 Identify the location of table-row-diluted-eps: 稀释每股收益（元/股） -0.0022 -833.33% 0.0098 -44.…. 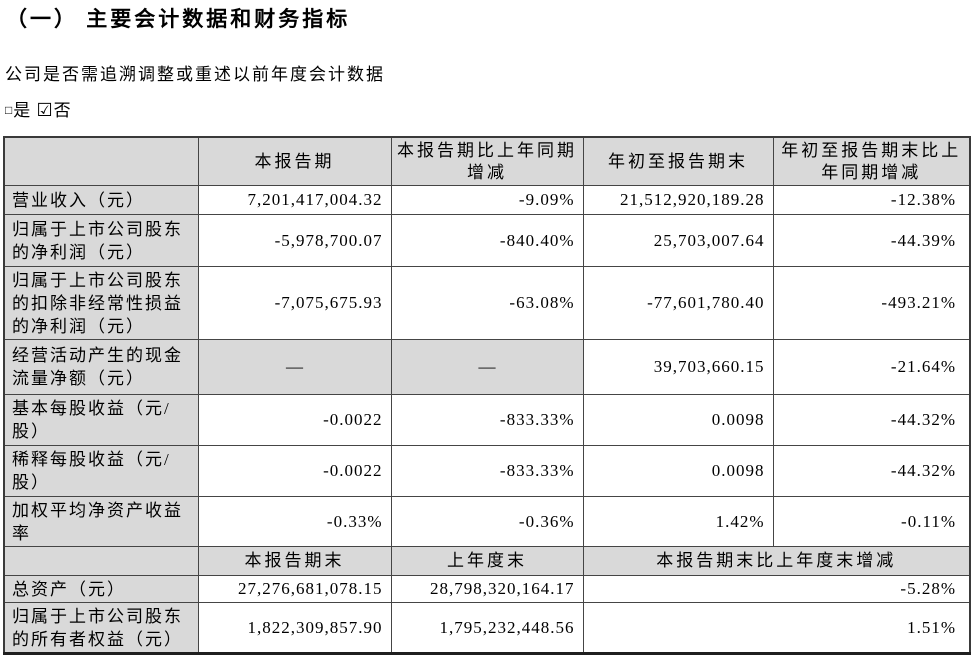
(487, 471).